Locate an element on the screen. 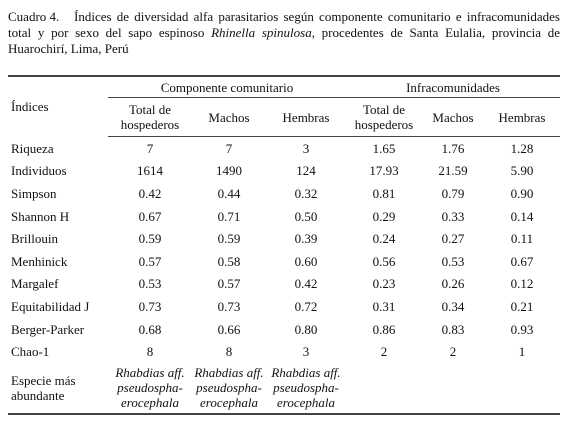 The height and width of the screenshot is (431, 579). cell: 1.28 is located at coordinates (522, 148).